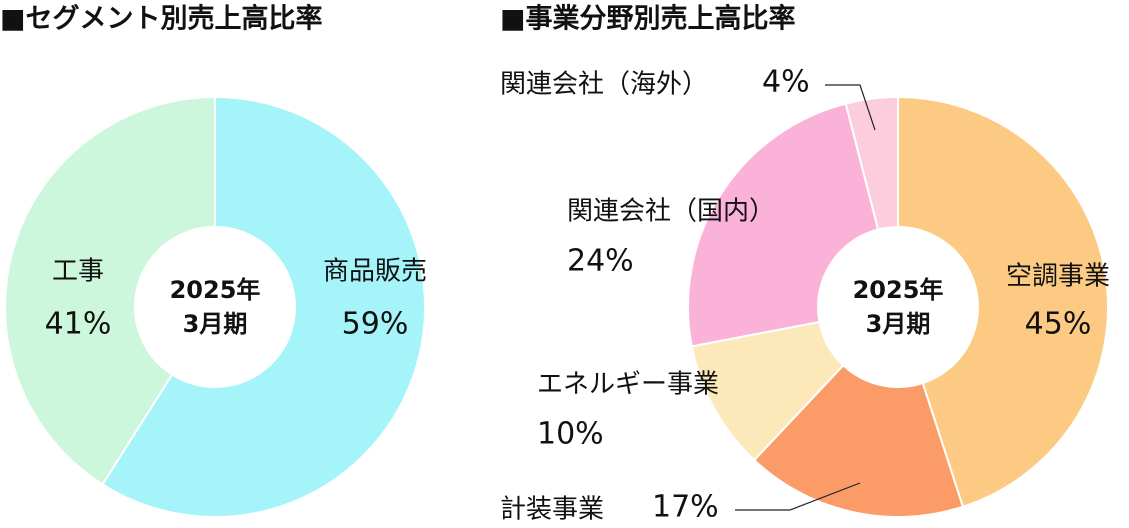 Image resolution: width=1129 pixels, height=528 pixels. What do you see at coordinates (375, 324) in the screenshot?
I see `value-label: 59%` at bounding box center [375, 324].